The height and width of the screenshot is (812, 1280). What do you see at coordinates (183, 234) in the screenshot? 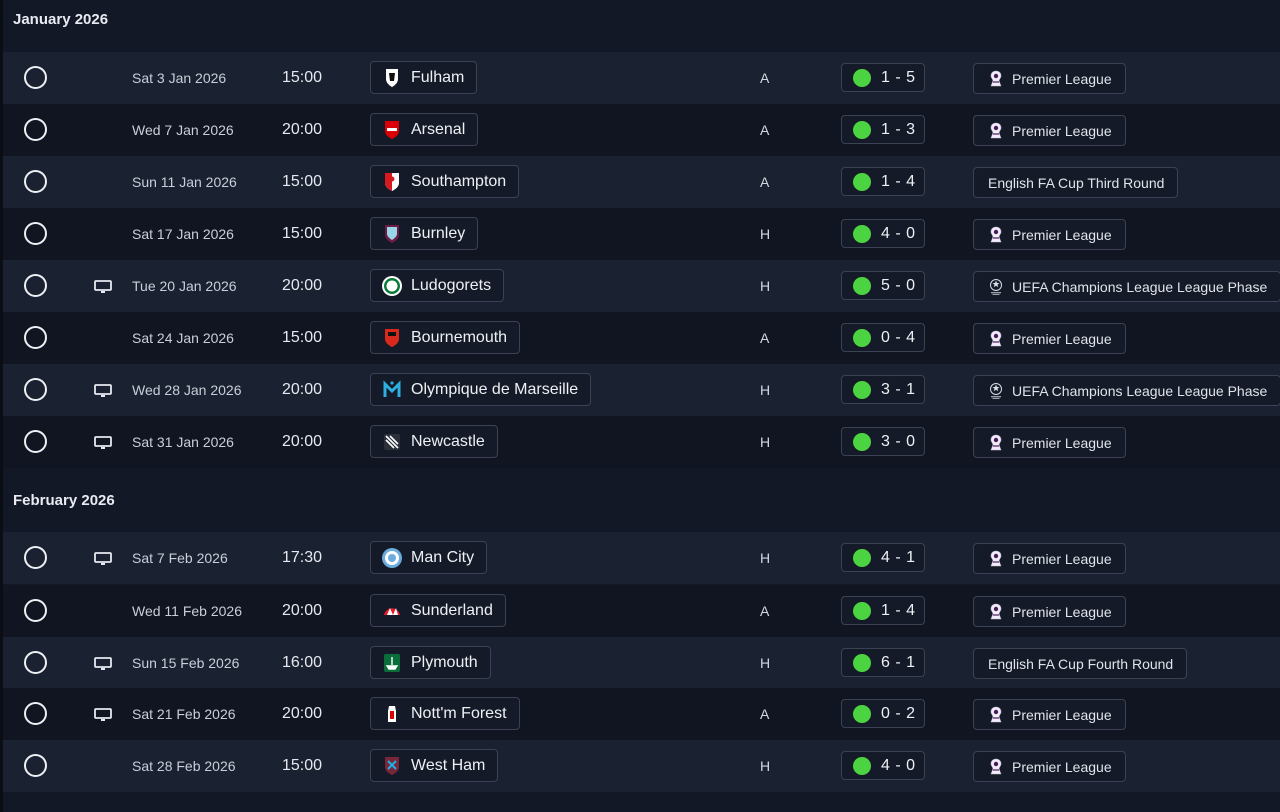
I see `match-date: Sat 17 Jan 2026` at bounding box center [183, 234].